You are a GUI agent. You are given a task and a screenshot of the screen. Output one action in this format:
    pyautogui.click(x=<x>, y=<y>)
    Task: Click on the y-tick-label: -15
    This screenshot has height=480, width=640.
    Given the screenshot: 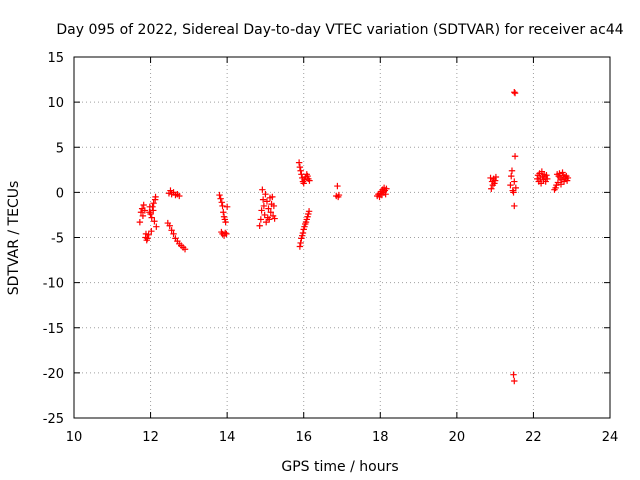 What is the action you would take?
    pyautogui.click(x=53, y=329)
    